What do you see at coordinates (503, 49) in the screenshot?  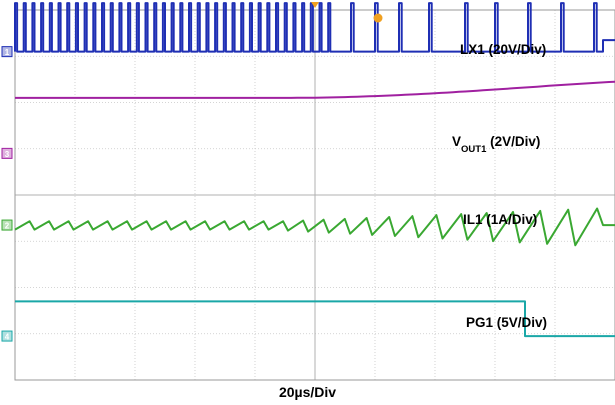 I see `channel-label-lx1: LX1 (20V/Div)` at bounding box center [503, 49].